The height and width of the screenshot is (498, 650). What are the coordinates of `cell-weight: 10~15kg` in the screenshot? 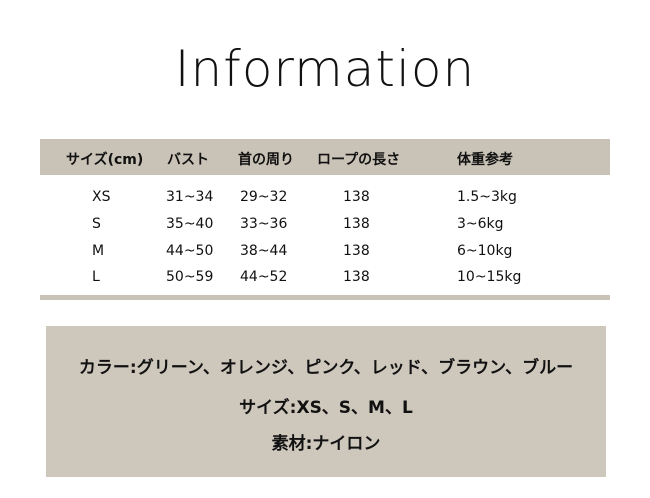 It's located at (489, 277).